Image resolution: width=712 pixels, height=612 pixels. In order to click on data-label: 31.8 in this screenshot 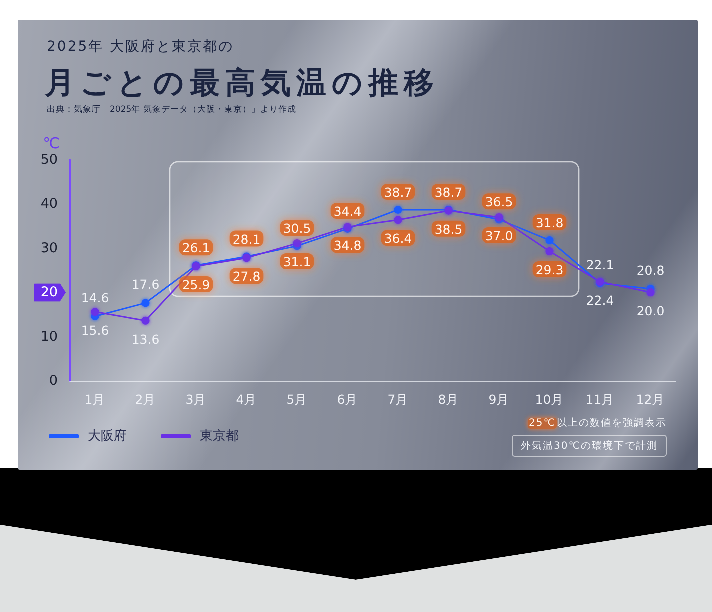, I will do `click(550, 222)`.